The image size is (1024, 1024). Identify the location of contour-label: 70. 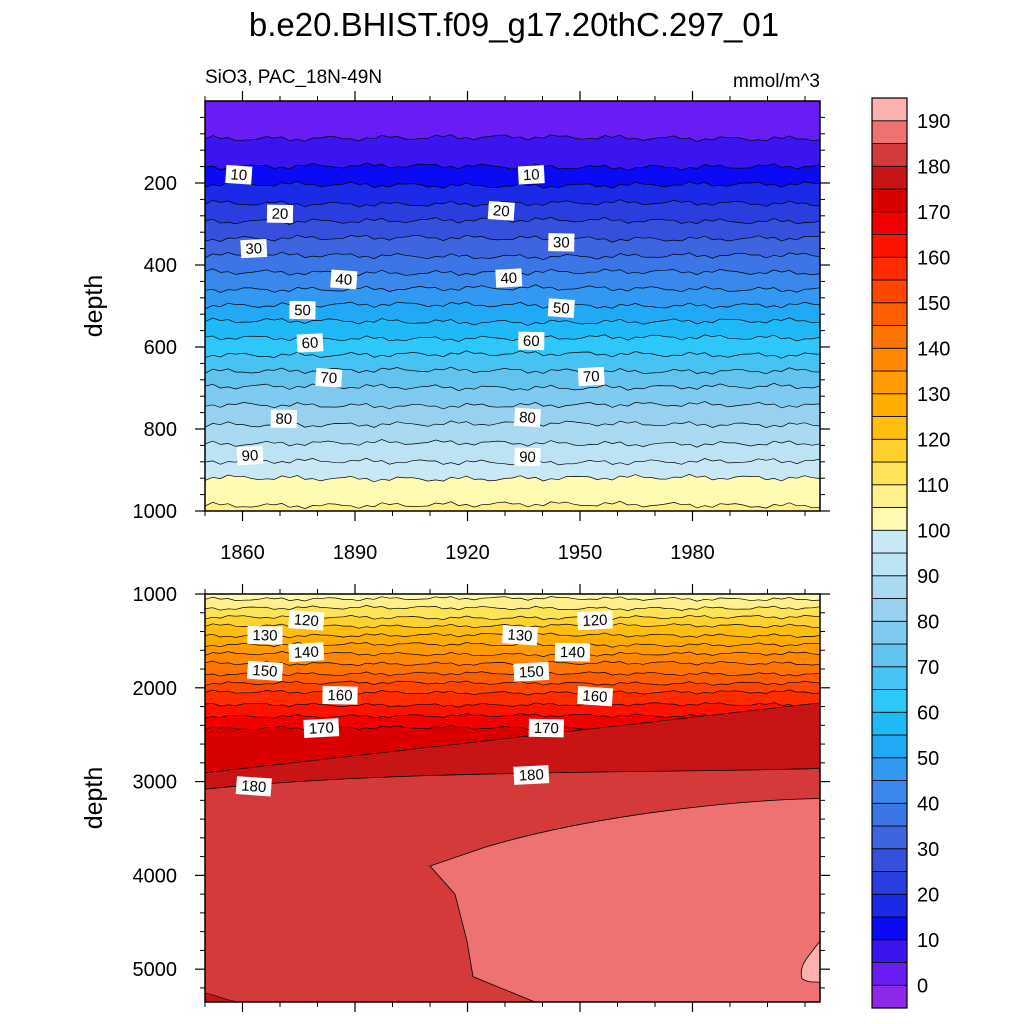
(591, 376).